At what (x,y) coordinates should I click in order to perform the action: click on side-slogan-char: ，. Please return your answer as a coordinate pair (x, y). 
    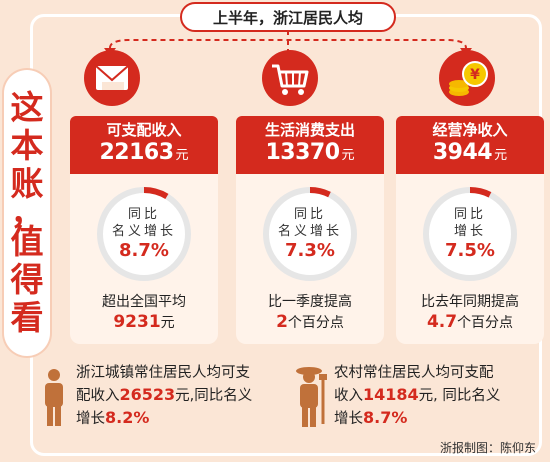
    Looking at the image, I should click on (27, 212).